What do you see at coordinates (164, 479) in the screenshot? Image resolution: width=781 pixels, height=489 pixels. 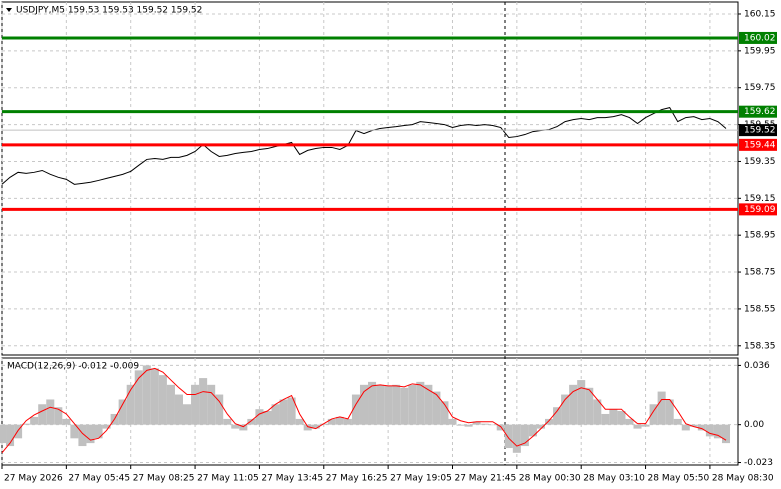 I see `x-tick-label: 27 May 08:25` at bounding box center [164, 479].